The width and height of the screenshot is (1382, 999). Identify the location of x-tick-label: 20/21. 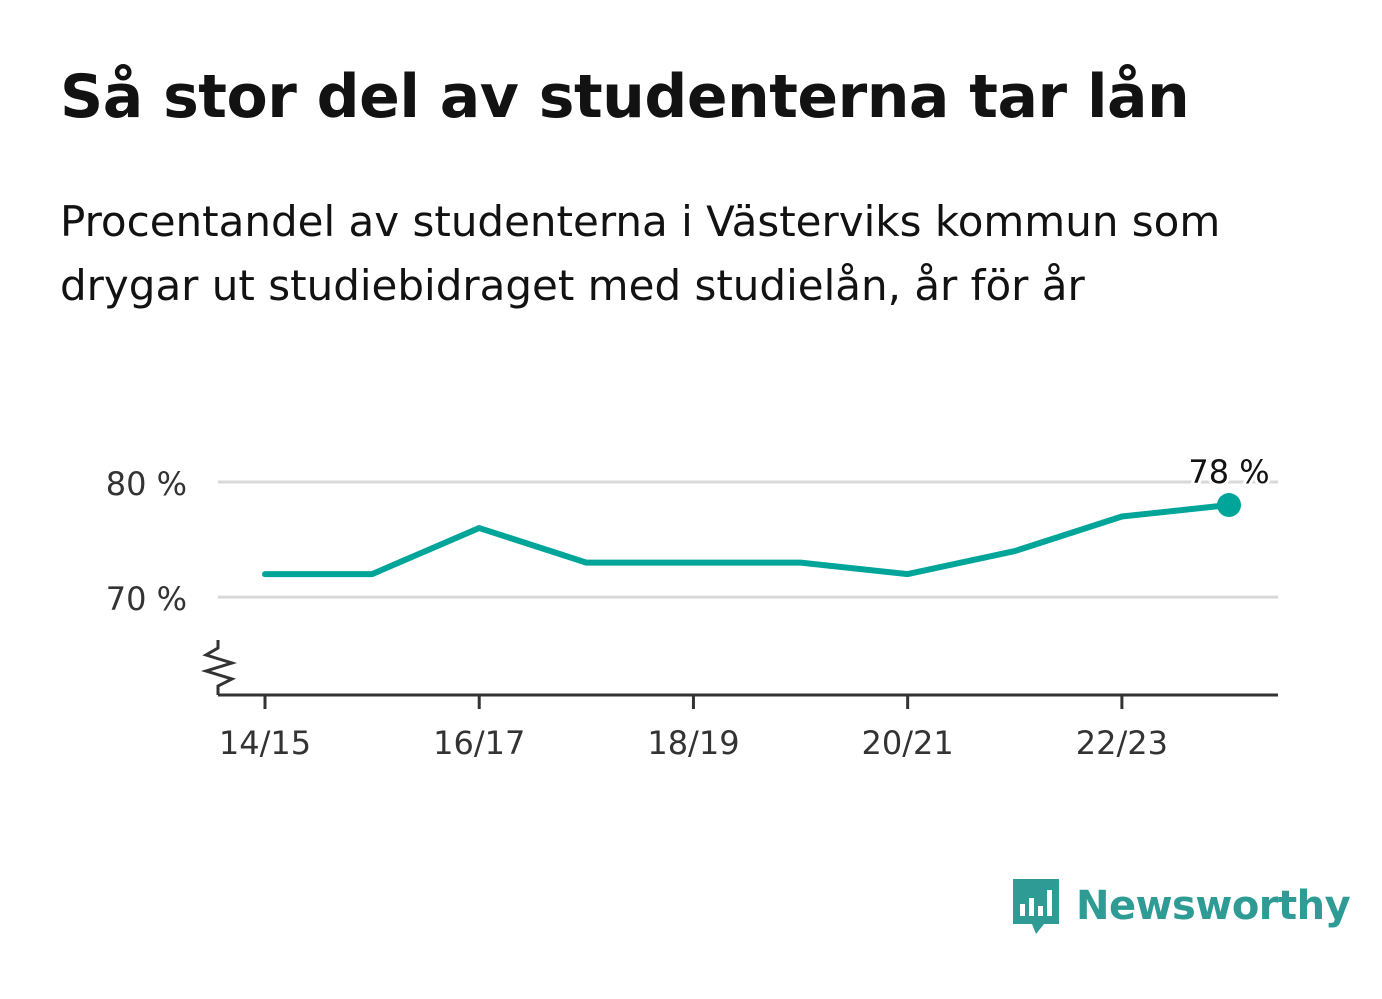
(908, 743).